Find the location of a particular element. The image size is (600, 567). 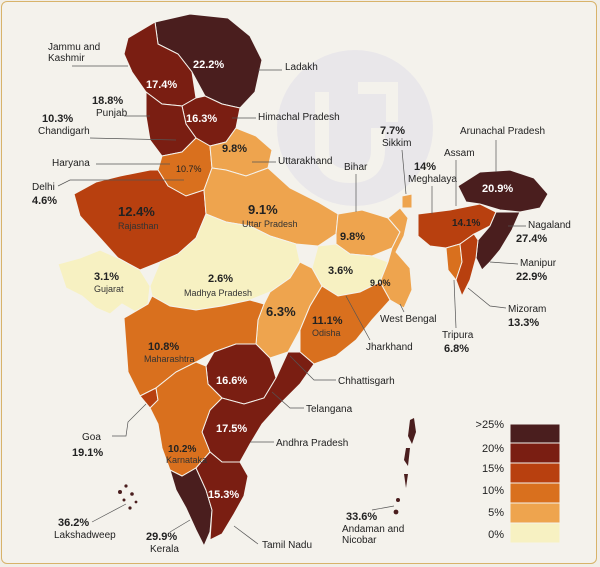

legend-tick-gt25: >25% is located at coordinates (490, 425).